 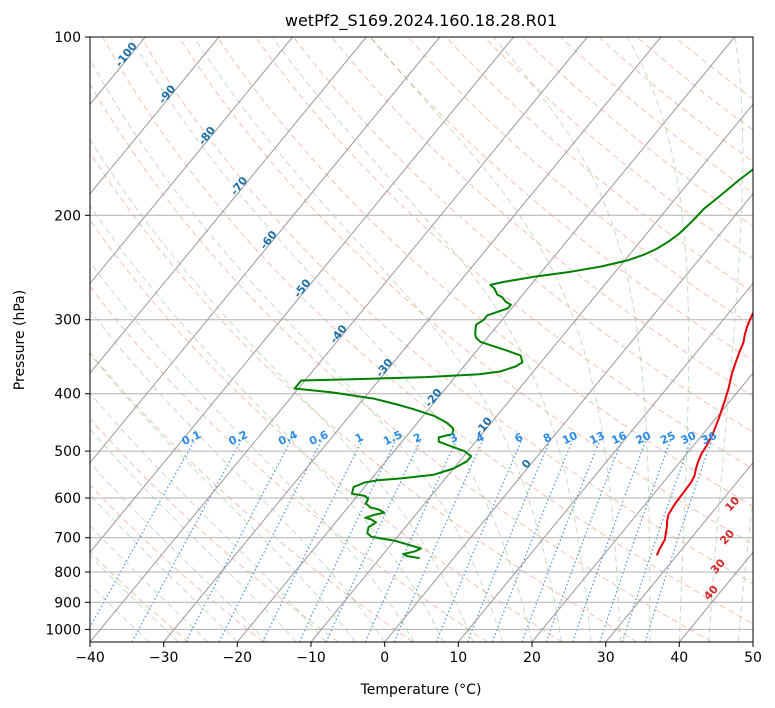 What do you see at coordinates (597, 438) in the screenshot?
I see `mixing-ratio-label: 13` at bounding box center [597, 438].